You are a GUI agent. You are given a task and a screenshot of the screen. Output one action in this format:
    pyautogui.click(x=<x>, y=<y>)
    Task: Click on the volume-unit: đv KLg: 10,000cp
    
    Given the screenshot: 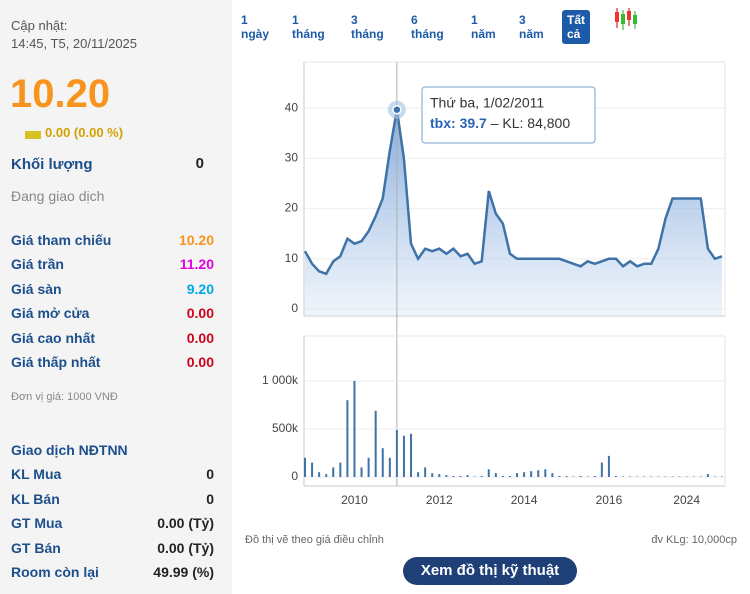 What is the action you would take?
    pyautogui.click(x=694, y=540)
    